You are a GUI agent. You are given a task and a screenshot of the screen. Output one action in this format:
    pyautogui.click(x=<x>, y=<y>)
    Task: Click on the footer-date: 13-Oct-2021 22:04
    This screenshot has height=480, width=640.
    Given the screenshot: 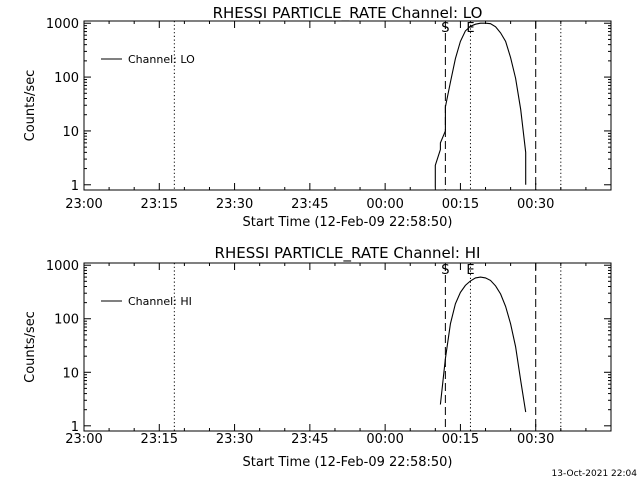 What is the action you would take?
    pyautogui.click(x=595, y=474)
    